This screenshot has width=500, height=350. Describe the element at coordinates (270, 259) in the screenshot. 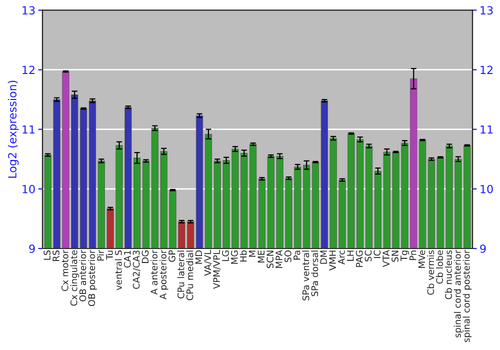

I see `x-tick-label: SCN` at that location.